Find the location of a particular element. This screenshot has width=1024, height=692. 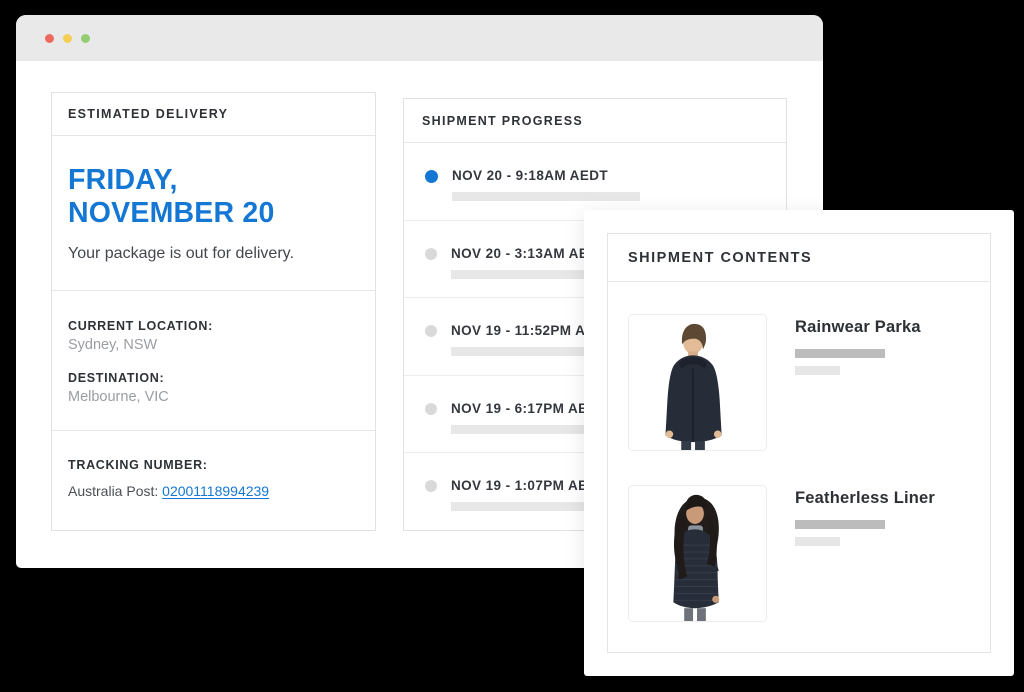

timeline-event-row: NOV 20 - 9:18AM AEDT is located at coordinates (595, 182).